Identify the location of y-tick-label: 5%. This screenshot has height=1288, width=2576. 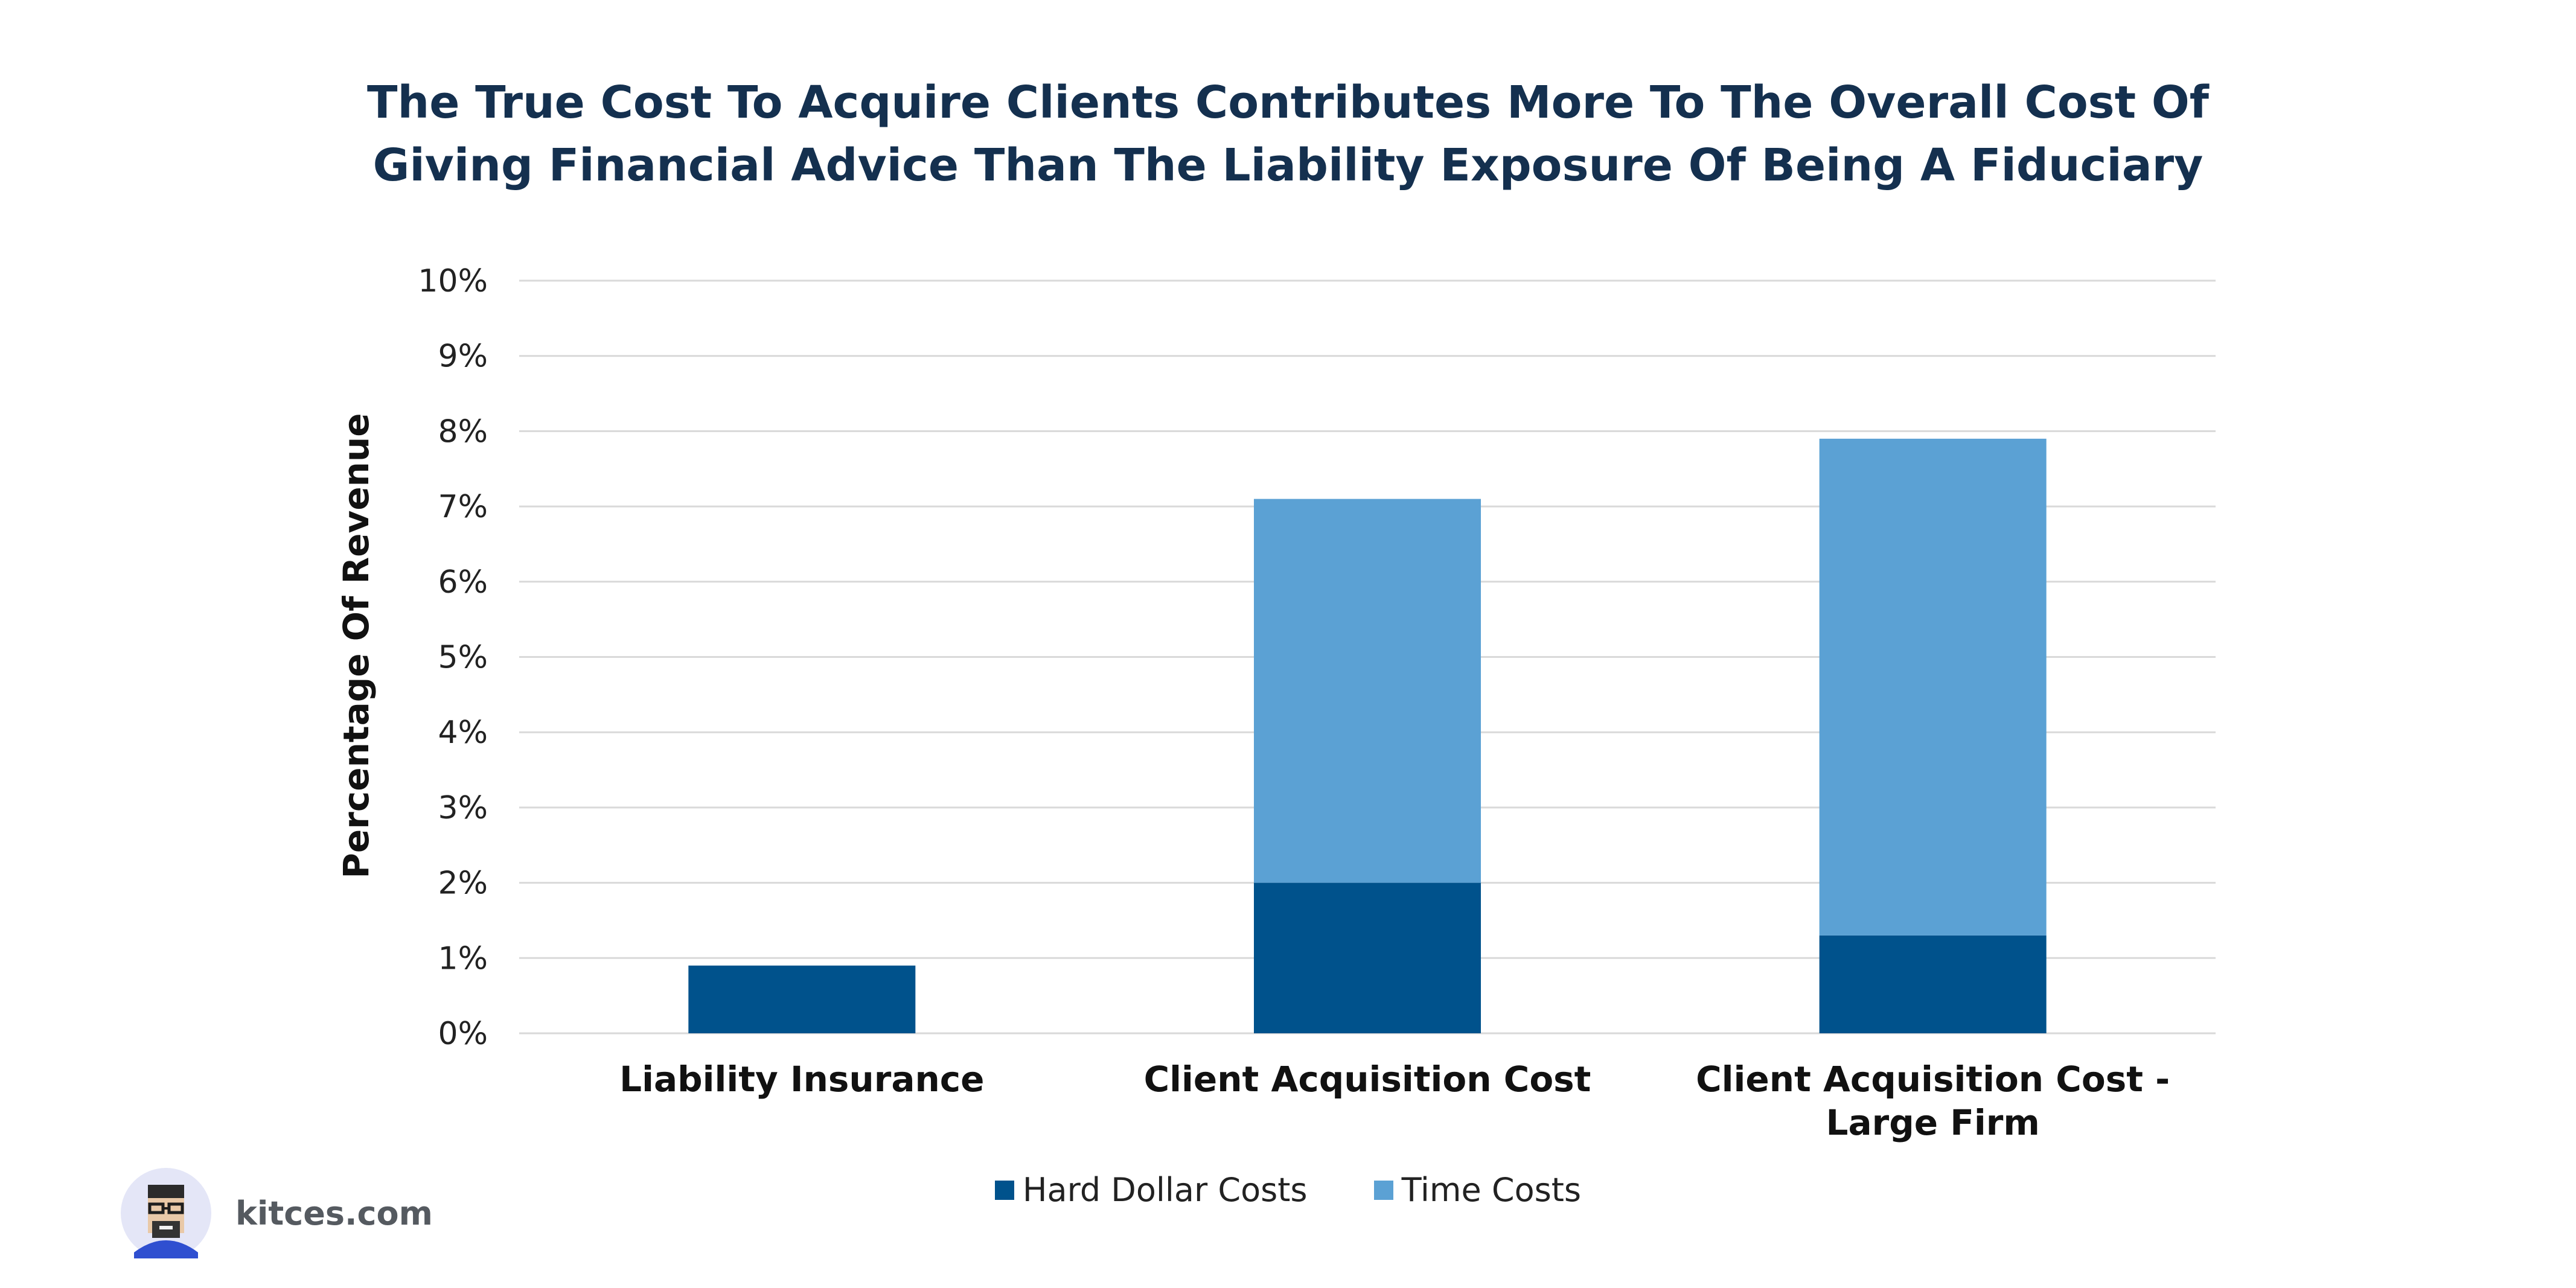
(463, 658).